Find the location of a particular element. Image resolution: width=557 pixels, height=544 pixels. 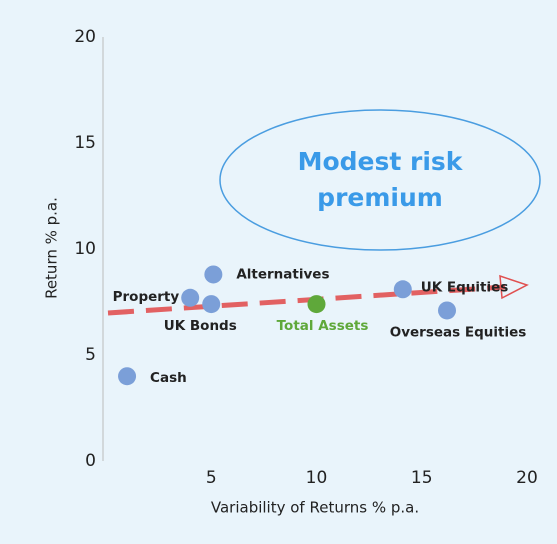

y-tick-label: 20 is located at coordinates (85, 37).